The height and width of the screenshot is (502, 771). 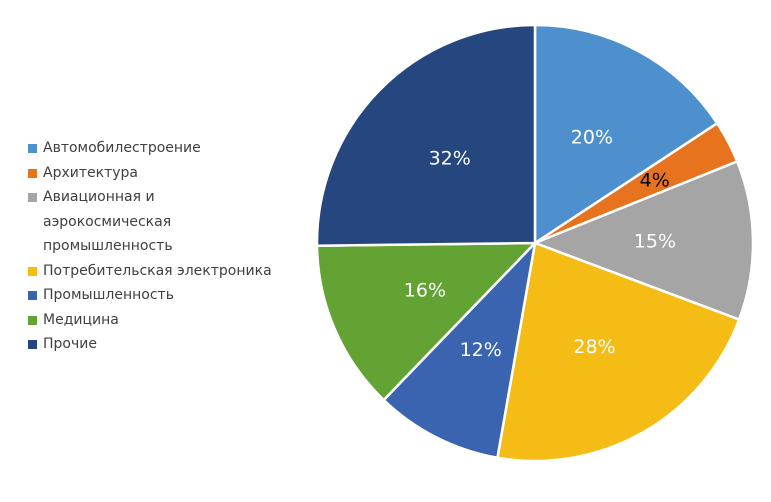 I want to click on legend-item: Автомобилестроение, so click(x=173, y=148).